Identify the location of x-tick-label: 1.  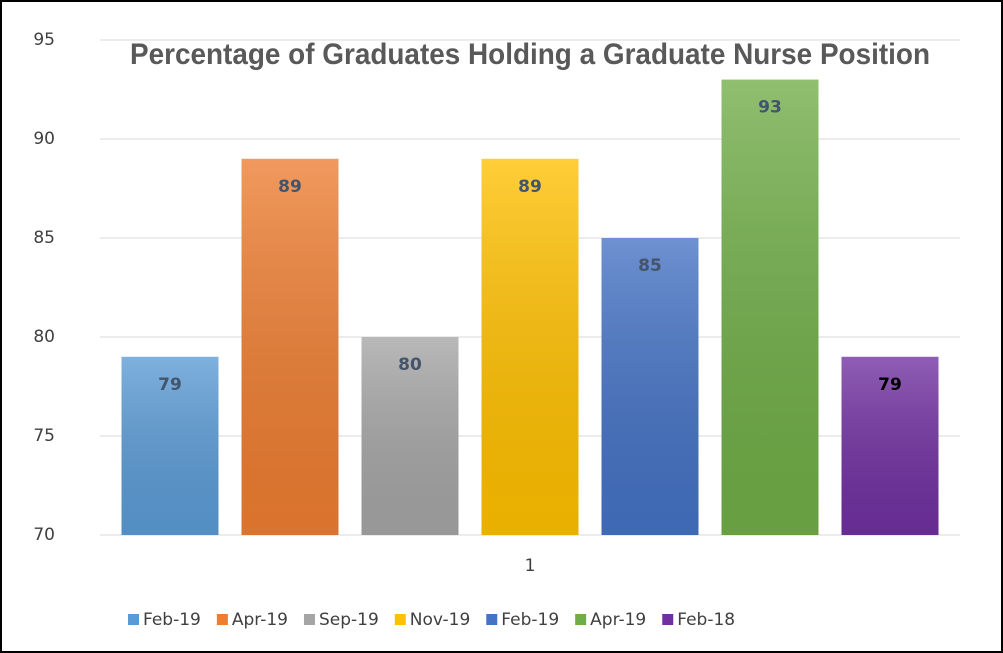
(530, 566).